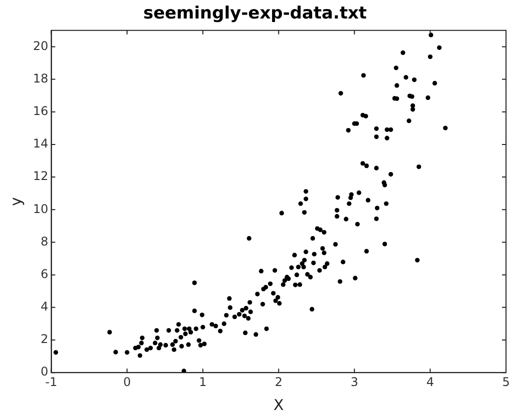 The image size is (516, 419). I want to click on x-tick-label: 2, so click(278, 381).